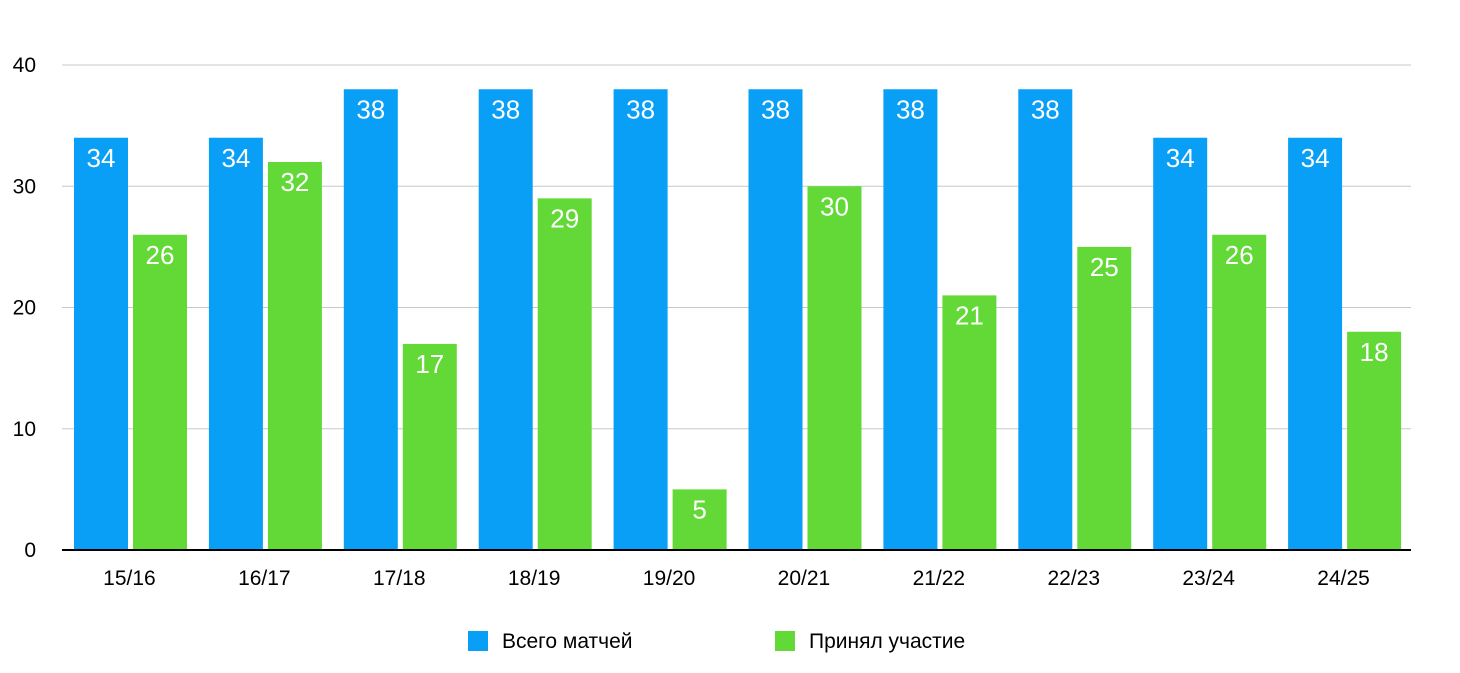 The width and height of the screenshot is (1460, 673). Describe the element at coordinates (1343, 578) in the screenshot. I see `x-tick-label: 24/25` at that location.